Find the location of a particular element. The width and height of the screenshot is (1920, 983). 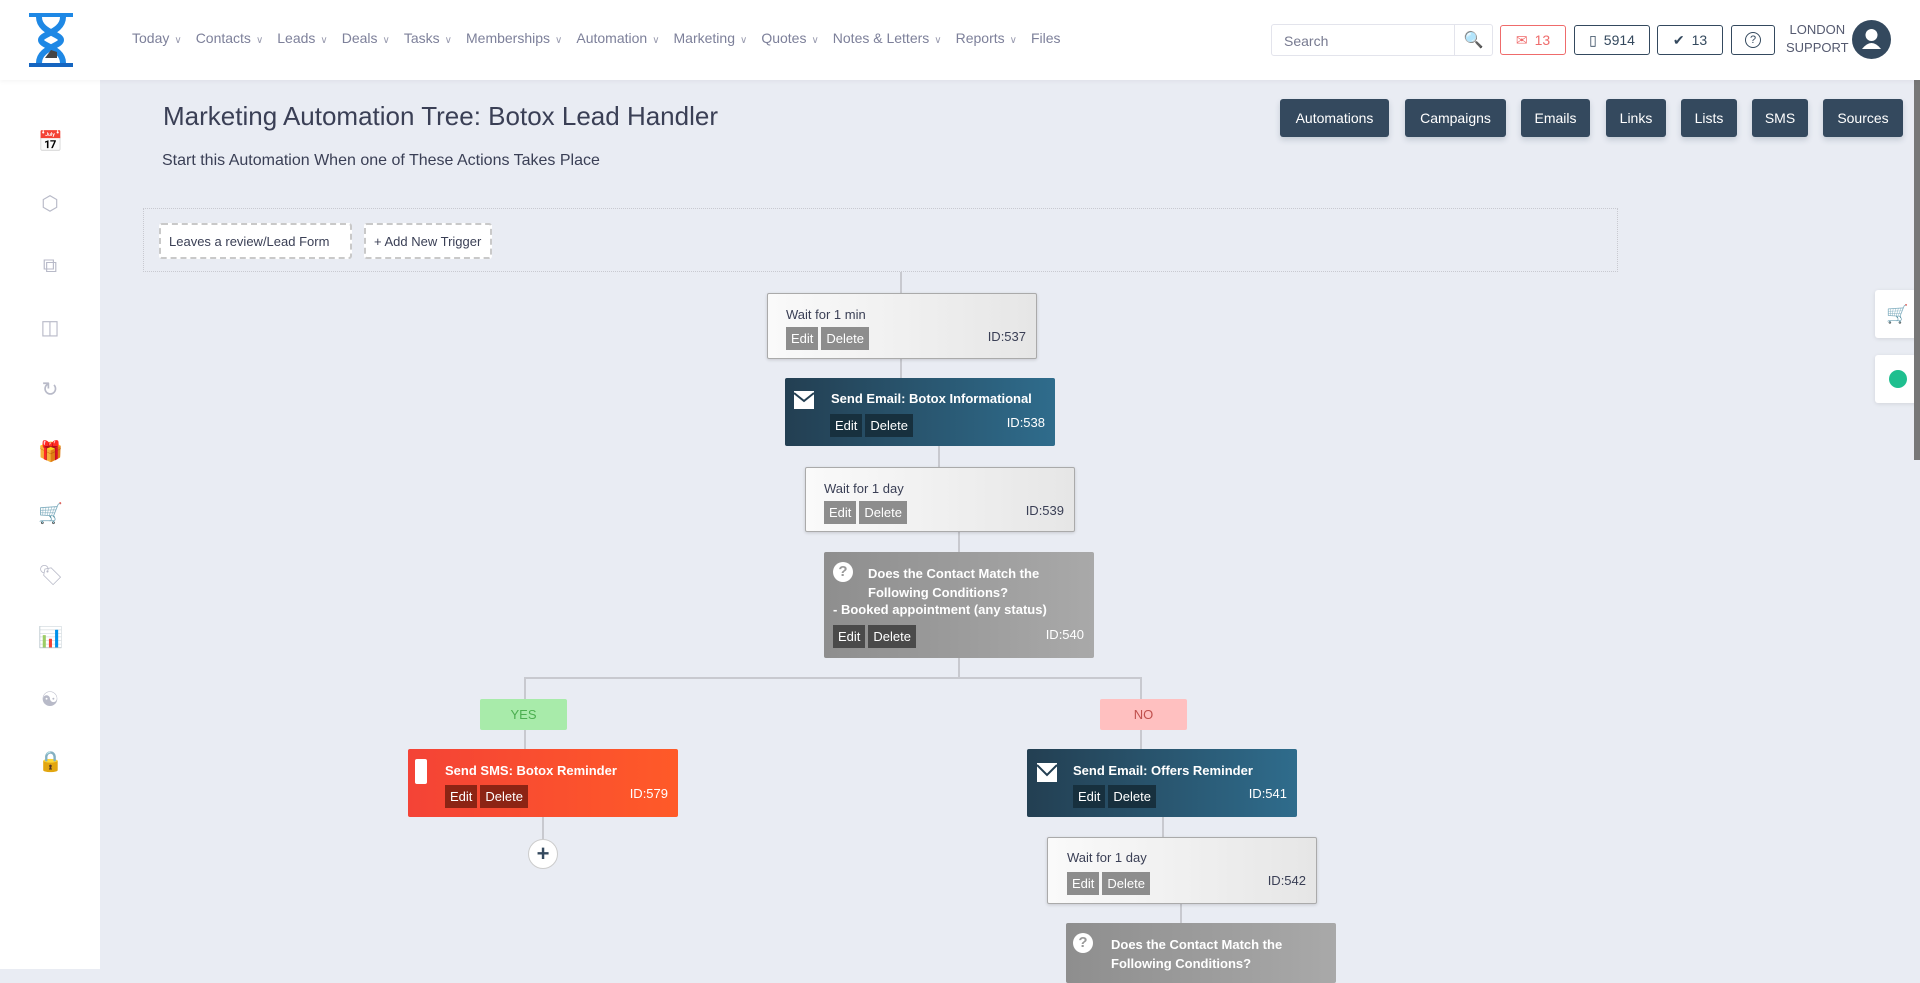

avatar is located at coordinates (1871, 39).